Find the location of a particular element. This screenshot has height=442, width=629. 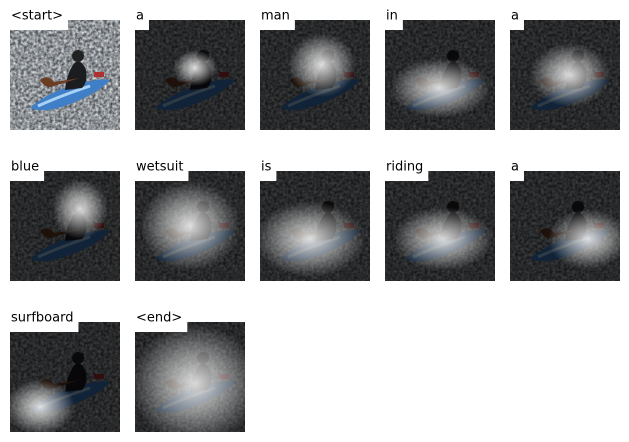

photo is located at coordinates (65, 75).